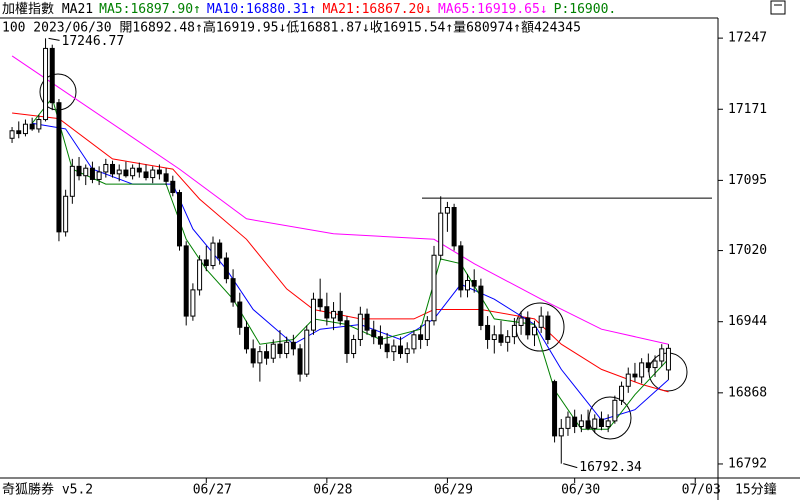 The height and width of the screenshot is (500, 800). I want to click on x-tick-label: 07/03, so click(701, 490).